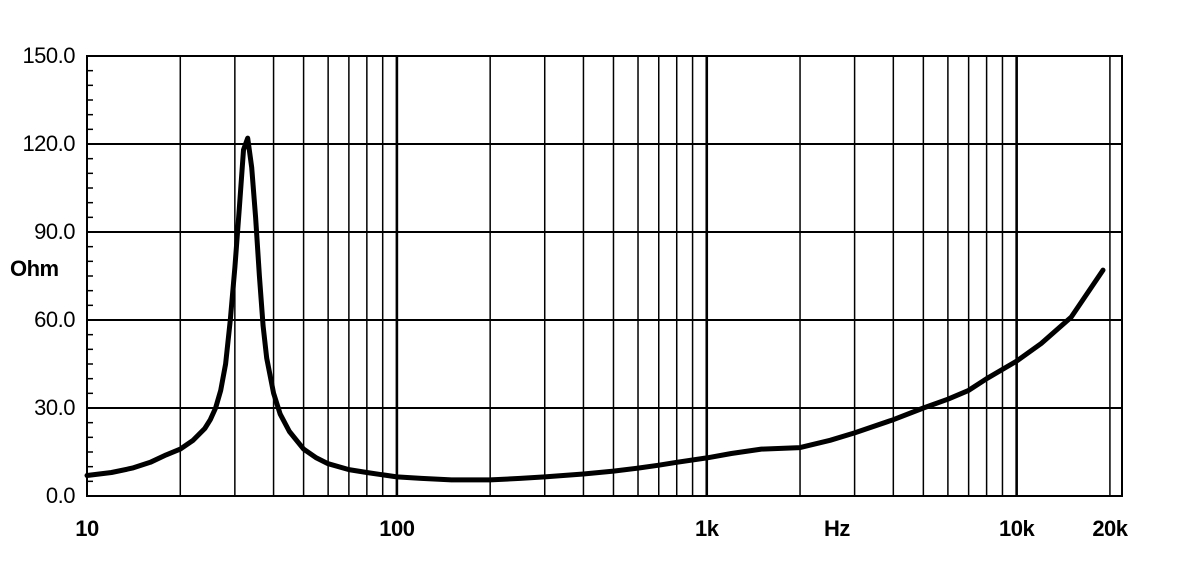 Image resolution: width=1200 pixels, height=572 pixels. I want to click on y-tick-label: 0.0, so click(60, 495).